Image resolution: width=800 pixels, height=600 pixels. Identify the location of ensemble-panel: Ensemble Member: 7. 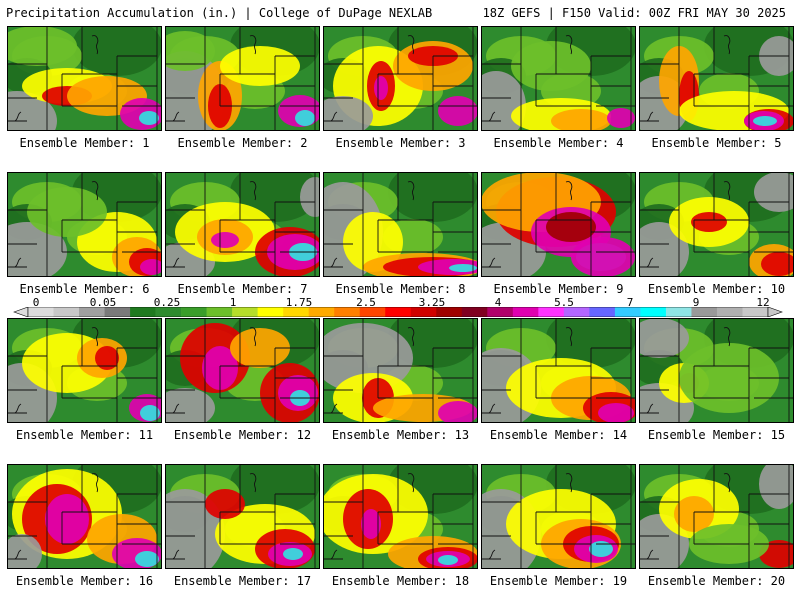
(242, 238).